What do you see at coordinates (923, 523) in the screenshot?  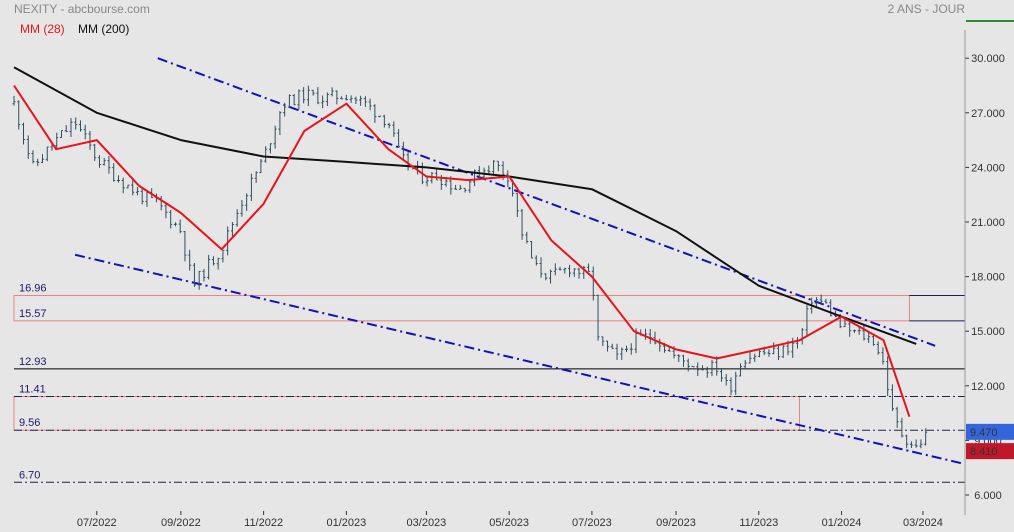 I see `x-tick-label-03/2024: 03/2024` at bounding box center [923, 523].